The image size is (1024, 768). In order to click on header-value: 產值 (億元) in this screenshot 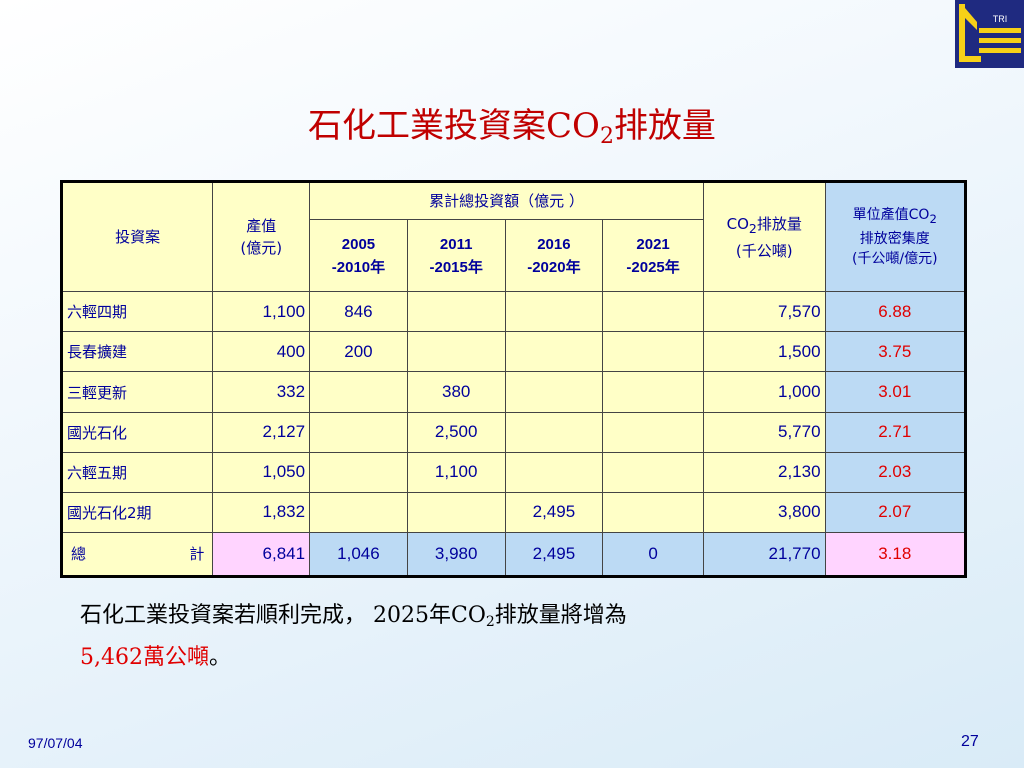, I will do `click(261, 236)`.